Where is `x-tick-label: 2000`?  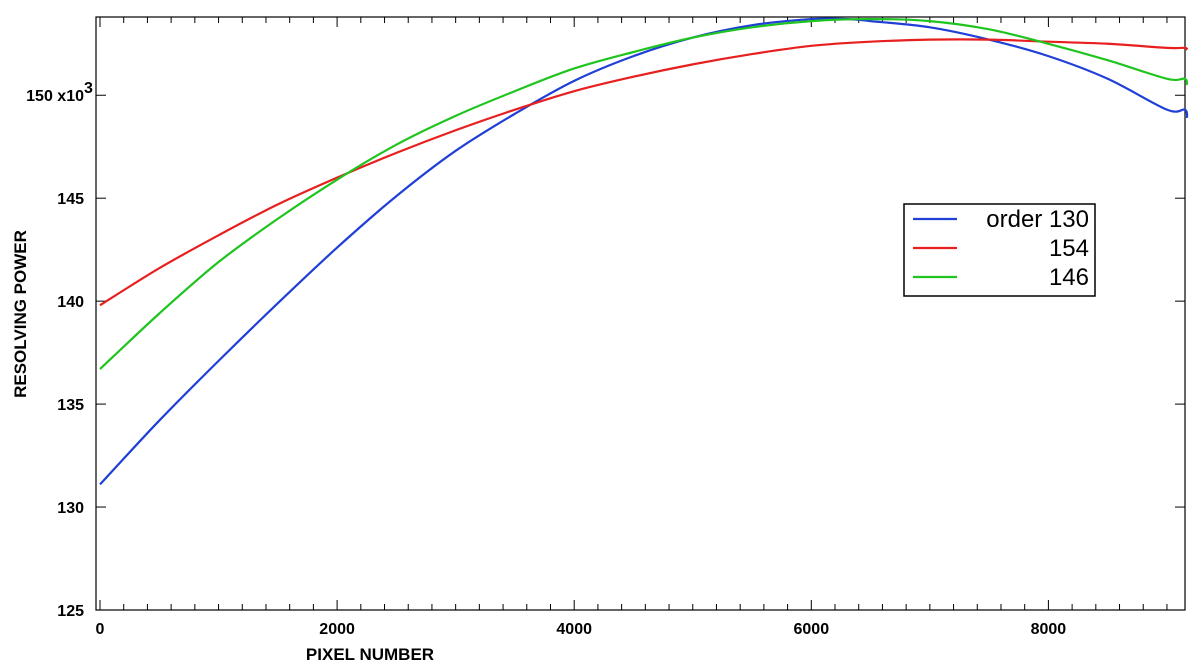 x-tick-label: 2000 is located at coordinates (337, 629).